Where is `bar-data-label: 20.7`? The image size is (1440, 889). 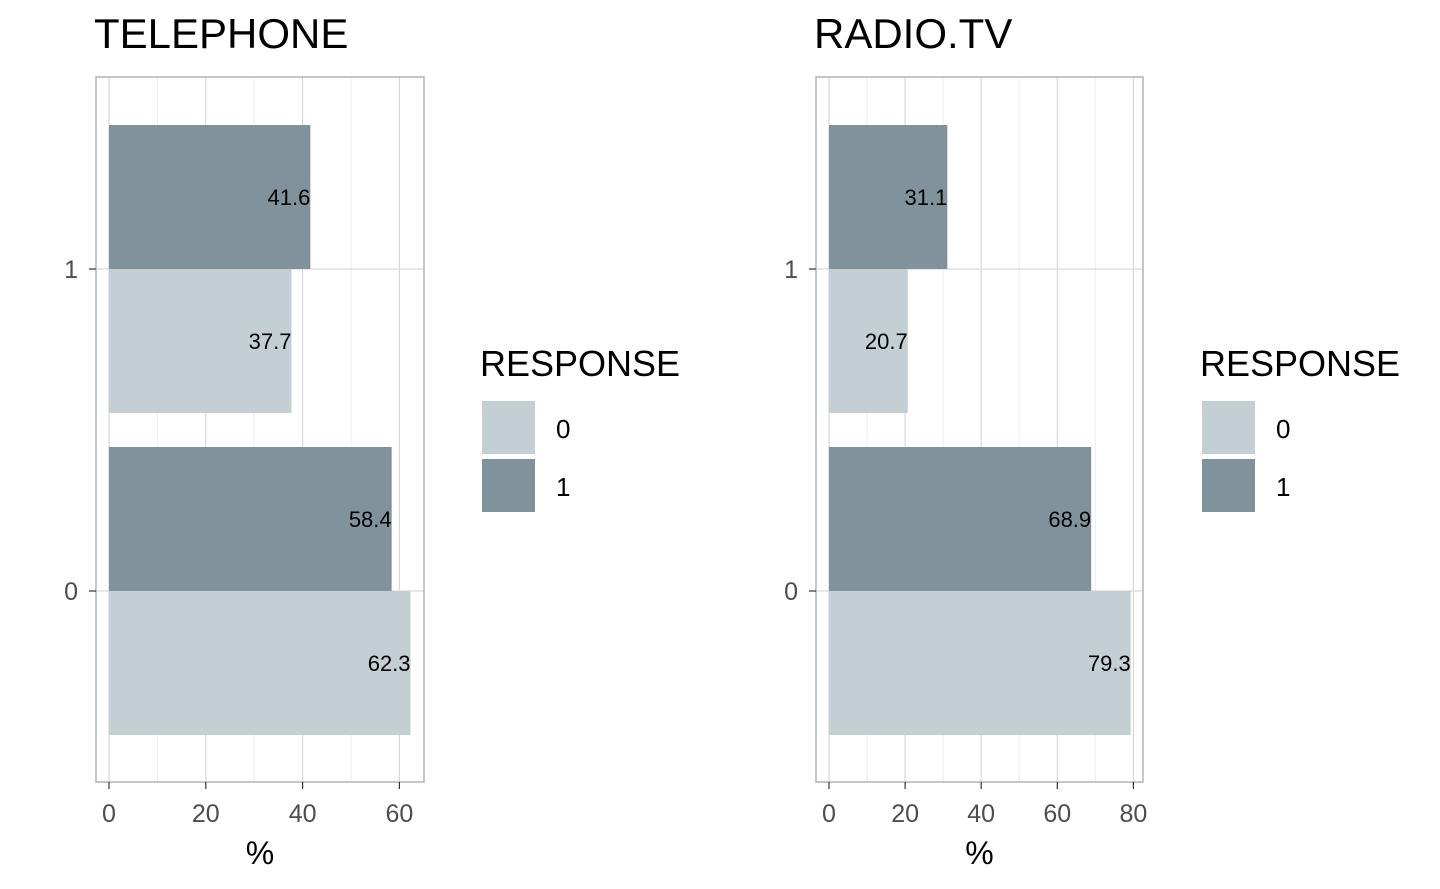 bar-data-label: 20.7 is located at coordinates (886, 341).